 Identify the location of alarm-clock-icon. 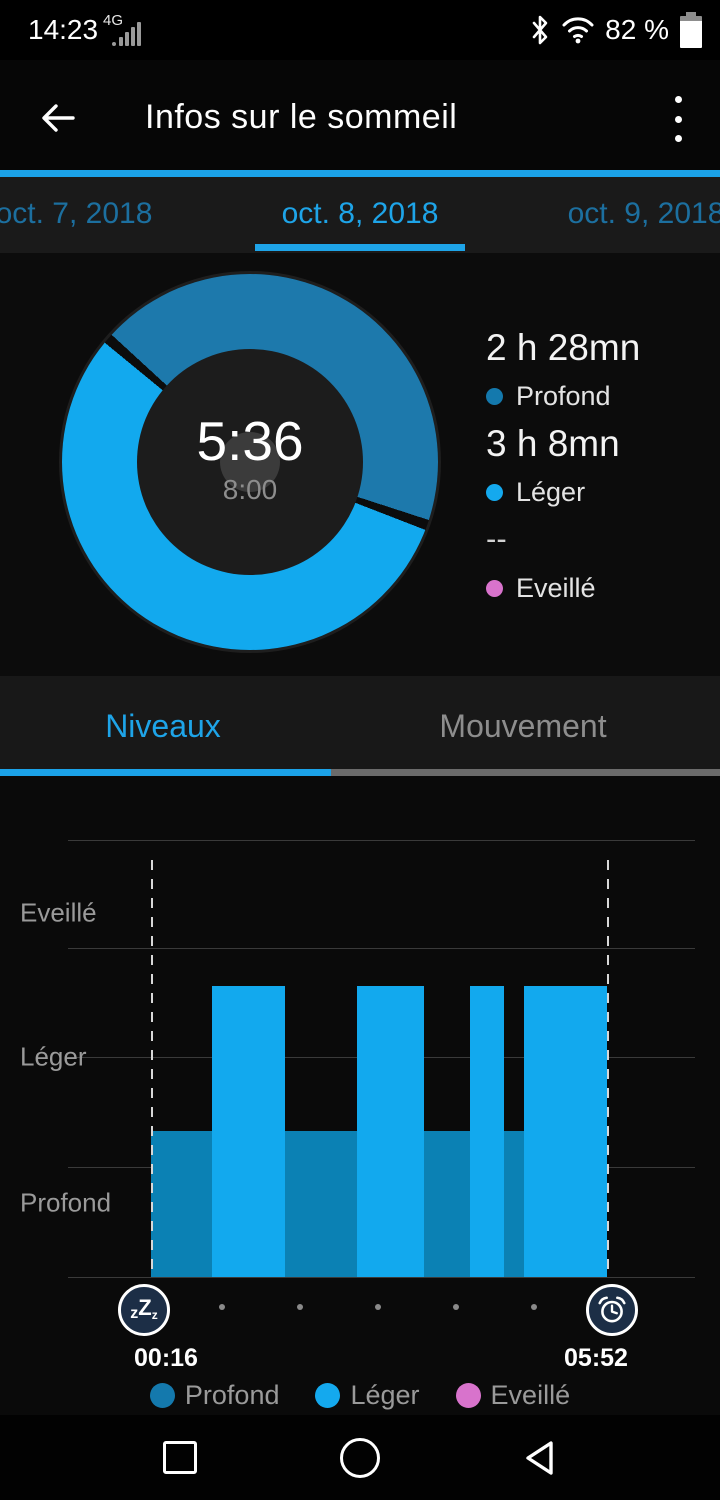
(612, 1310).